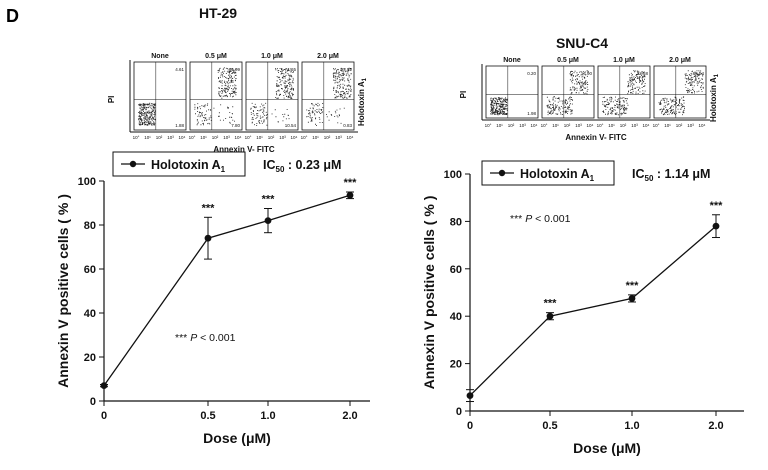 This screenshot has width=768, height=470. What do you see at coordinates (555, 174) in the screenshot?
I see `legend-label-base: Holotoxin A` at bounding box center [555, 174].